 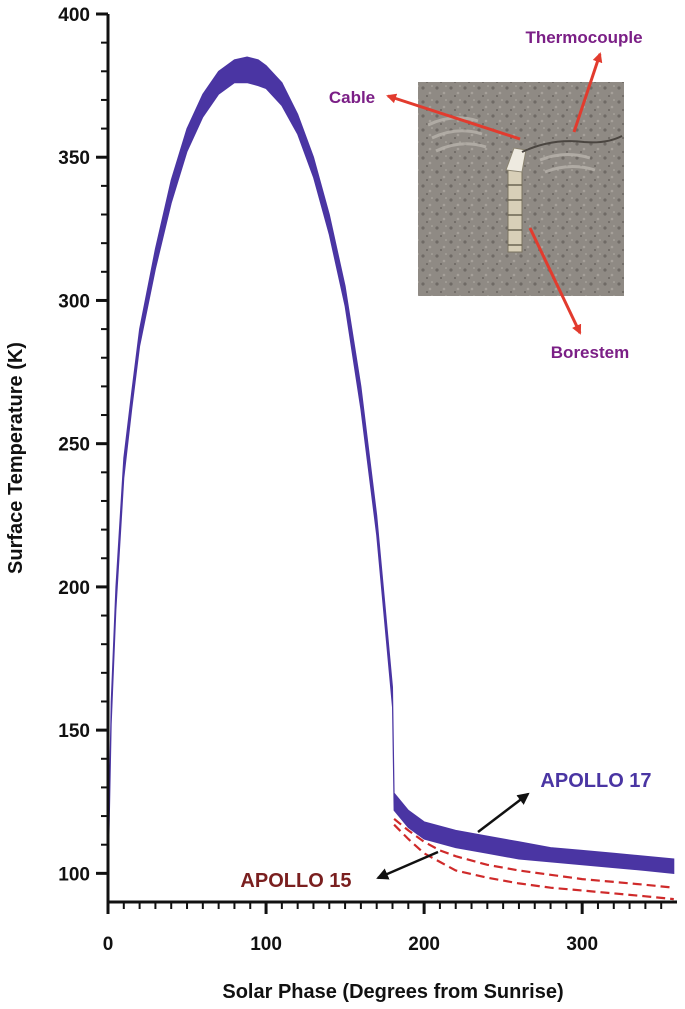 What do you see at coordinates (16, 458) in the screenshot?
I see `y-axis-title: Surface Temperature (K)` at bounding box center [16, 458].